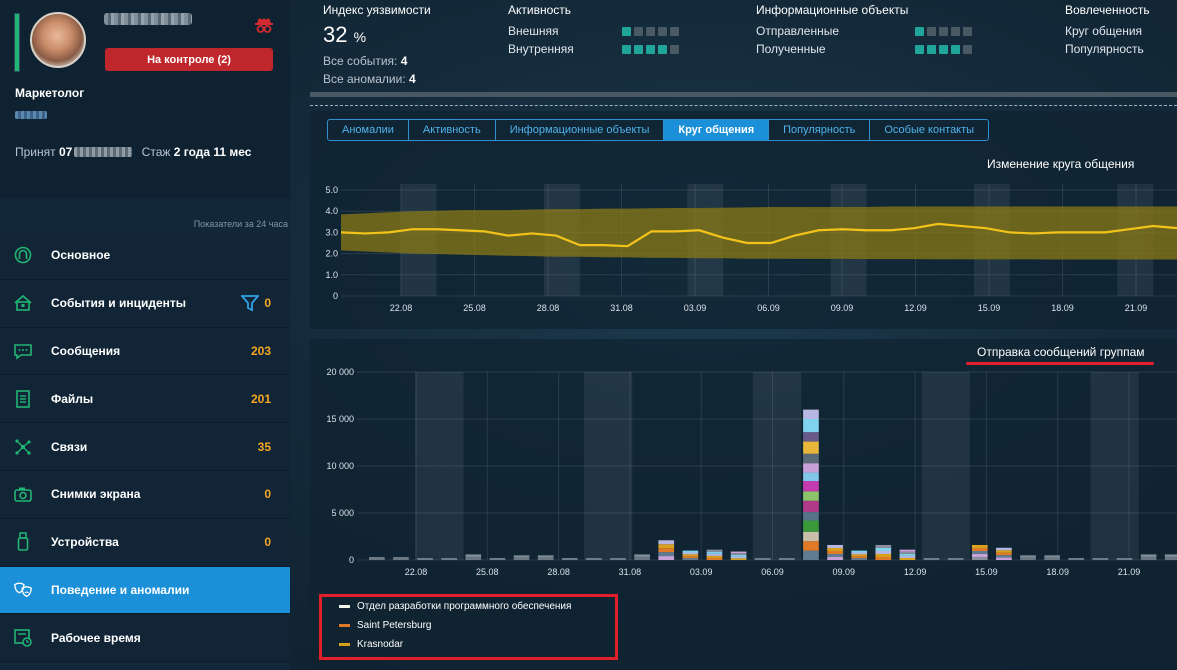 The height and width of the screenshot is (670, 1177). I want to click on tenure-value: 2 года 11 мес, so click(212, 152).